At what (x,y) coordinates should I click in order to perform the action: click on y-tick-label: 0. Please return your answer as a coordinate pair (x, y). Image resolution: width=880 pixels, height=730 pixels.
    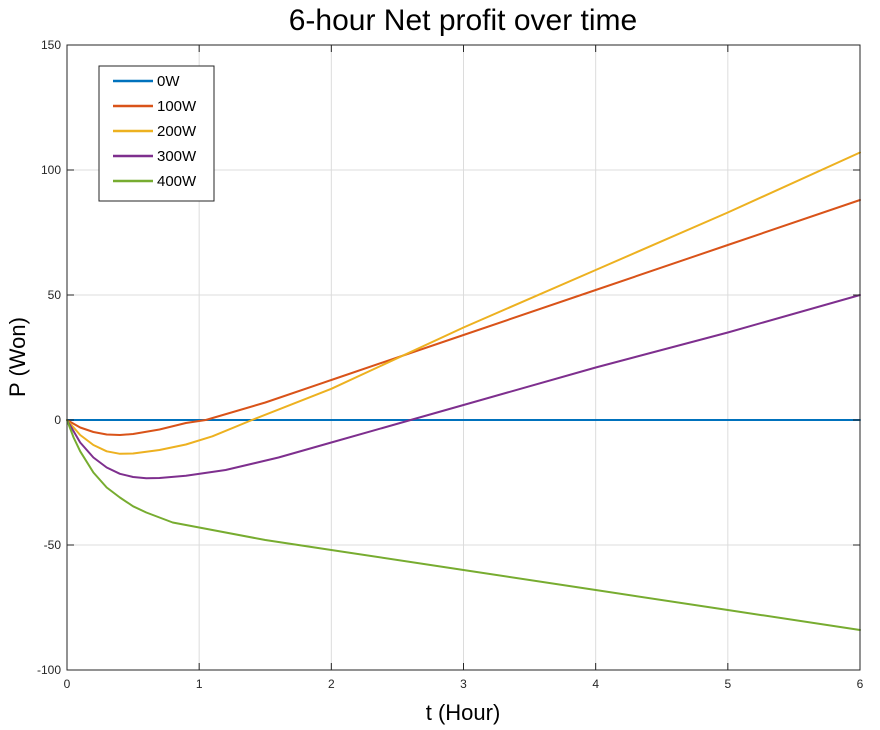
    Looking at the image, I should click on (57, 420).